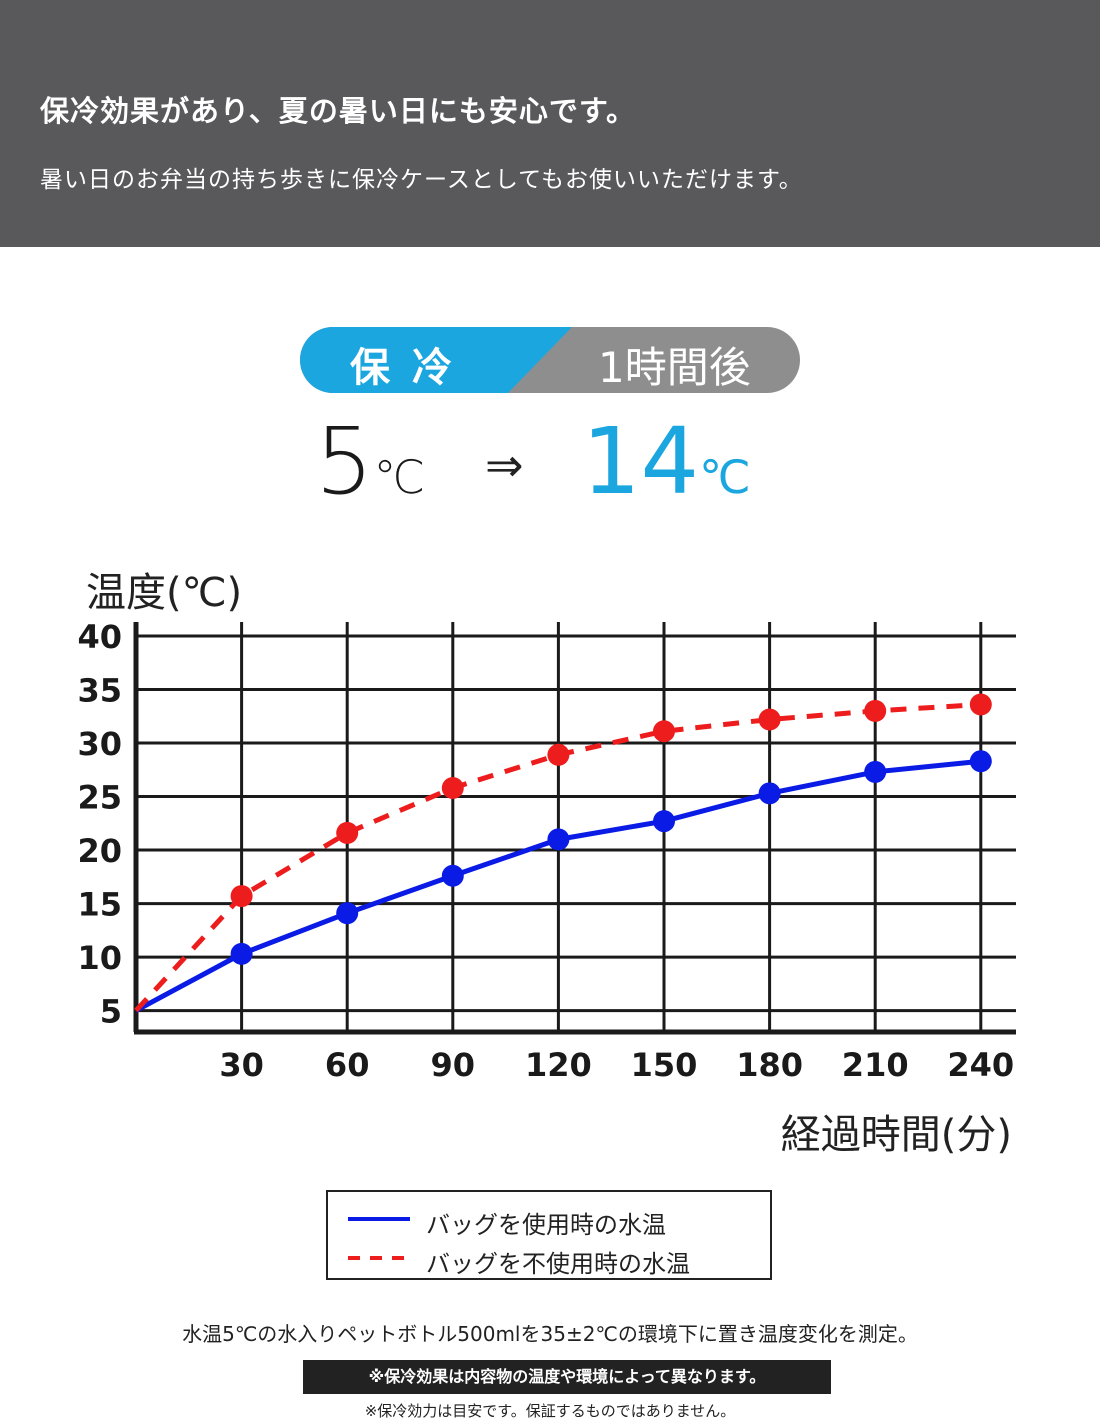  What do you see at coordinates (241, 1065) in the screenshot?
I see `x-tick-label: 30` at bounding box center [241, 1065].